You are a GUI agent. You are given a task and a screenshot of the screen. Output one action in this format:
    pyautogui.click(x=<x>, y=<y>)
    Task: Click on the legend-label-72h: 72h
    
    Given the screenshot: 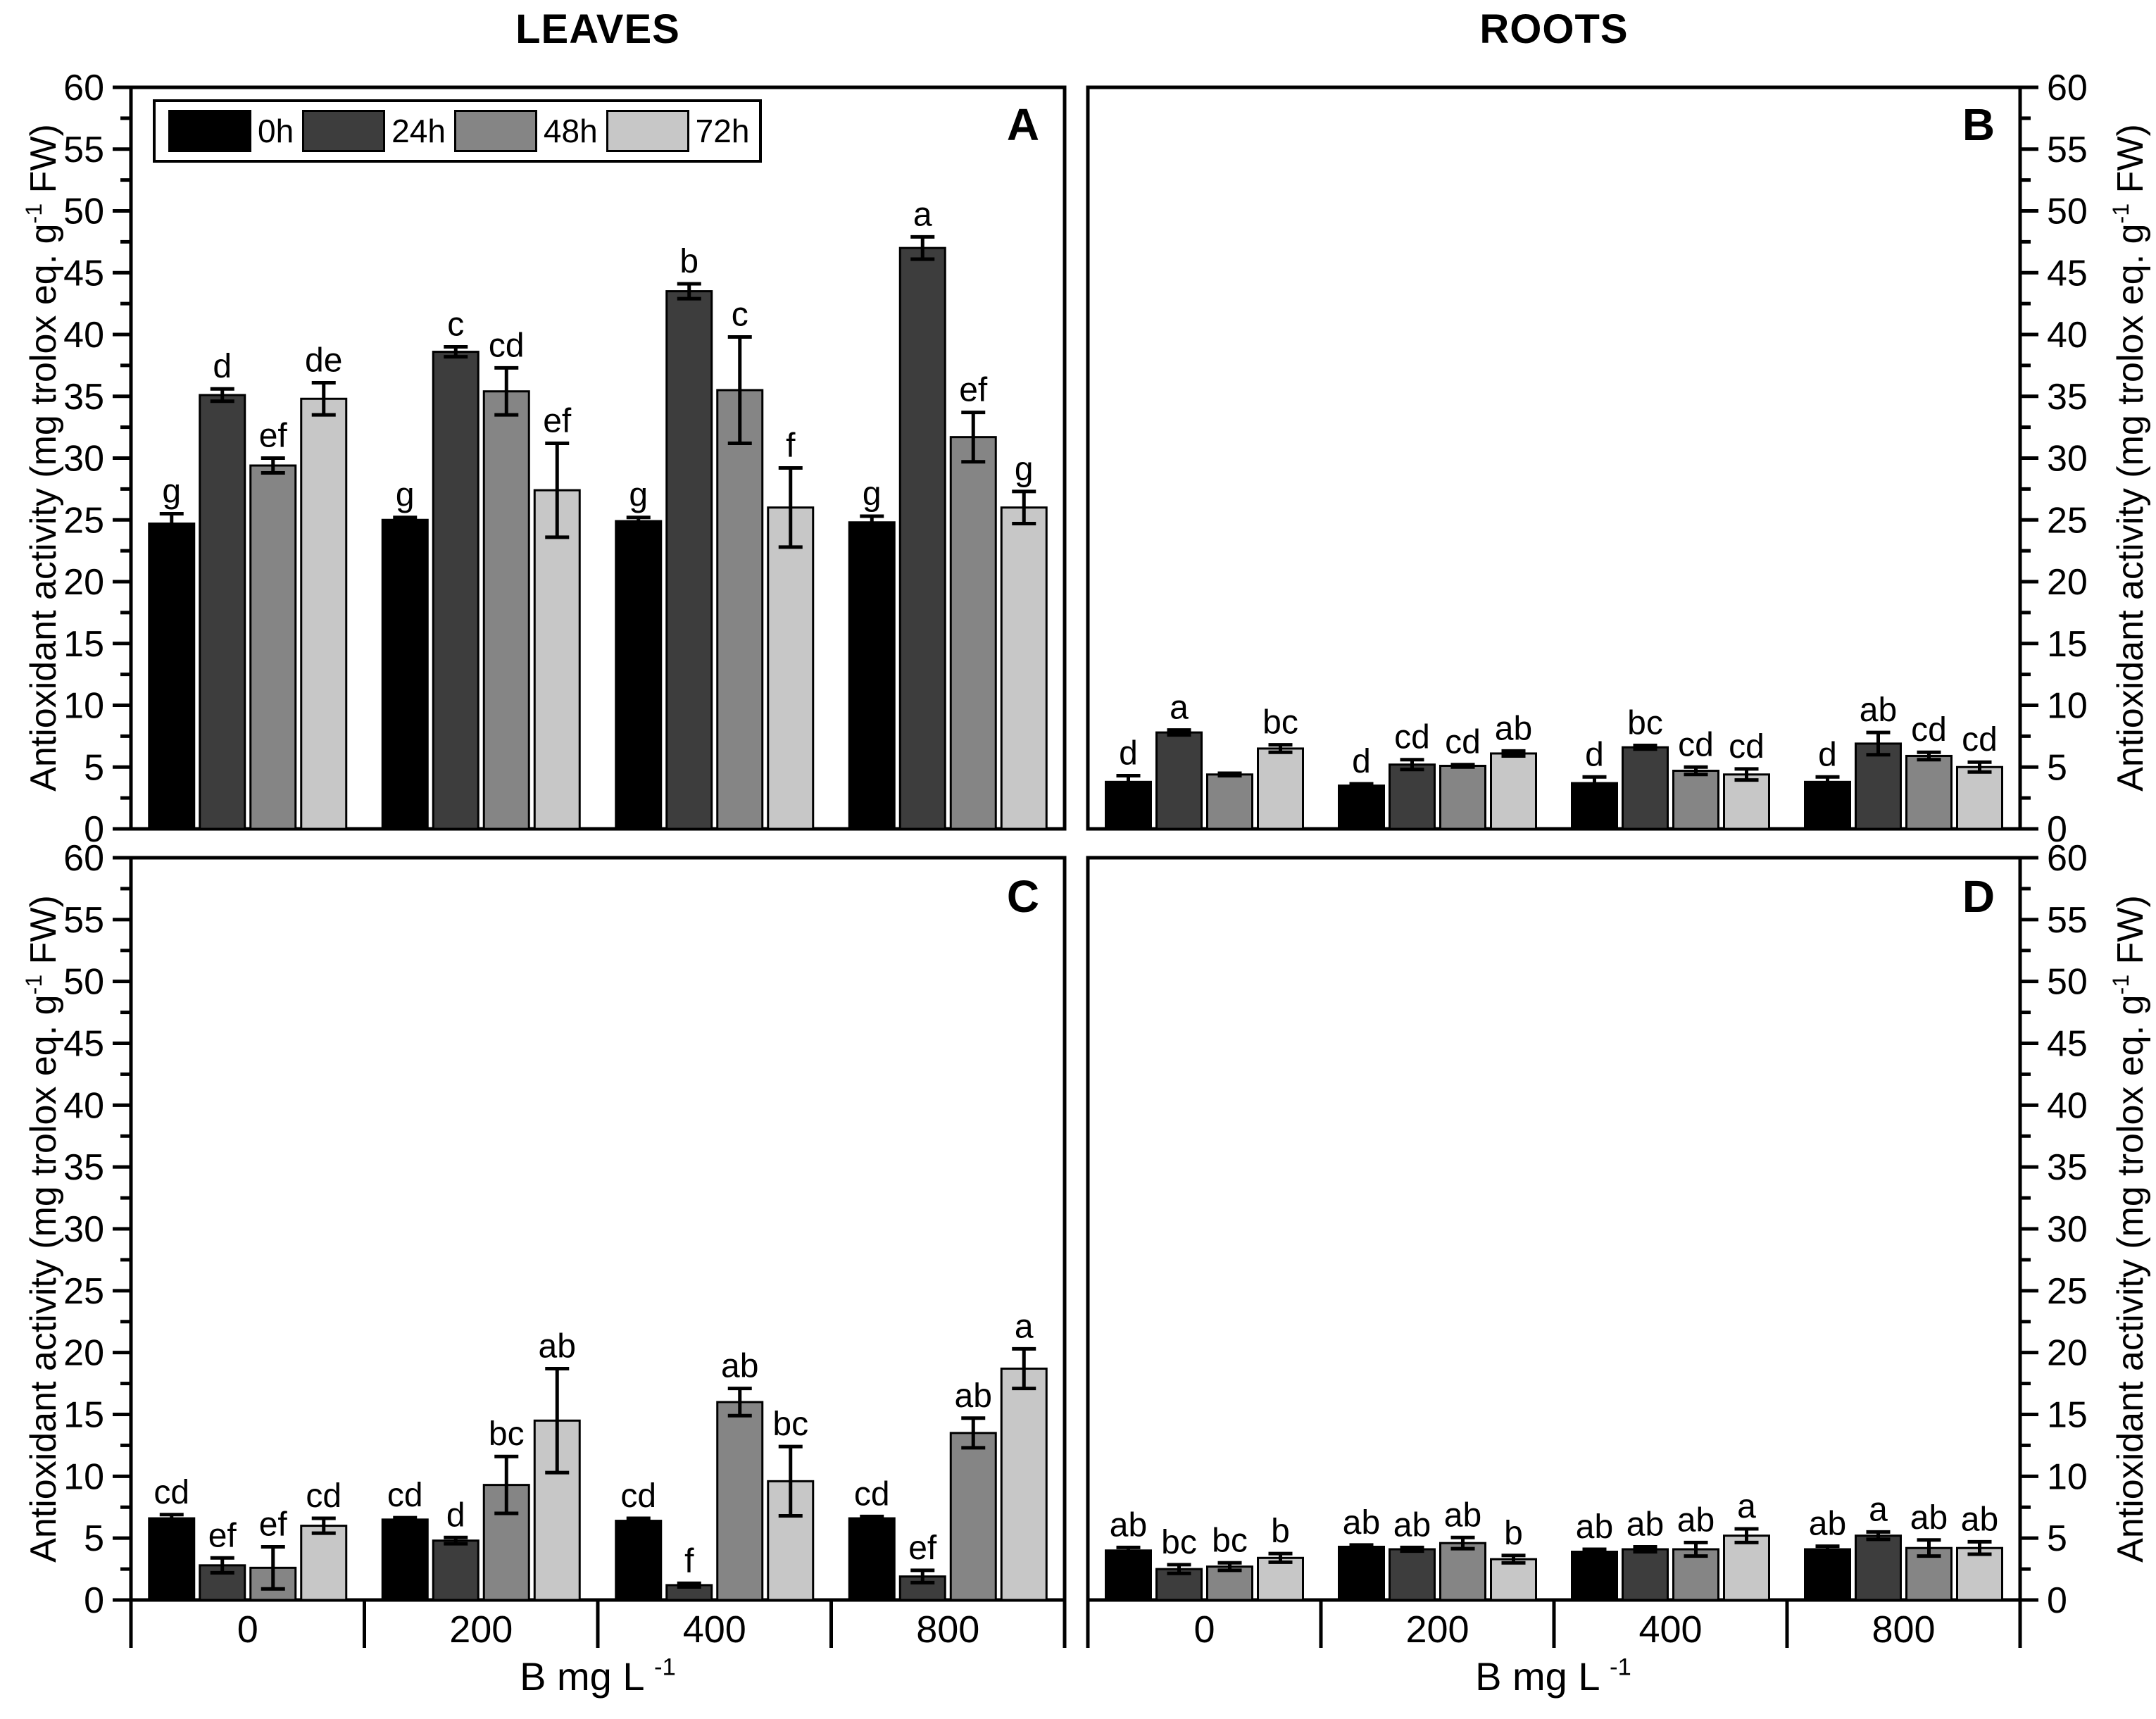 What is the action you would take?
    pyautogui.click(x=722, y=131)
    